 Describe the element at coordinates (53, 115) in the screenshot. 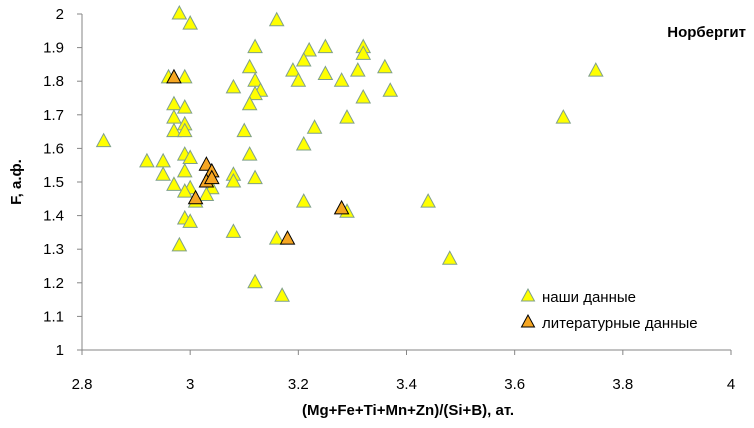

I see `y-tick-label: 1.7` at that location.